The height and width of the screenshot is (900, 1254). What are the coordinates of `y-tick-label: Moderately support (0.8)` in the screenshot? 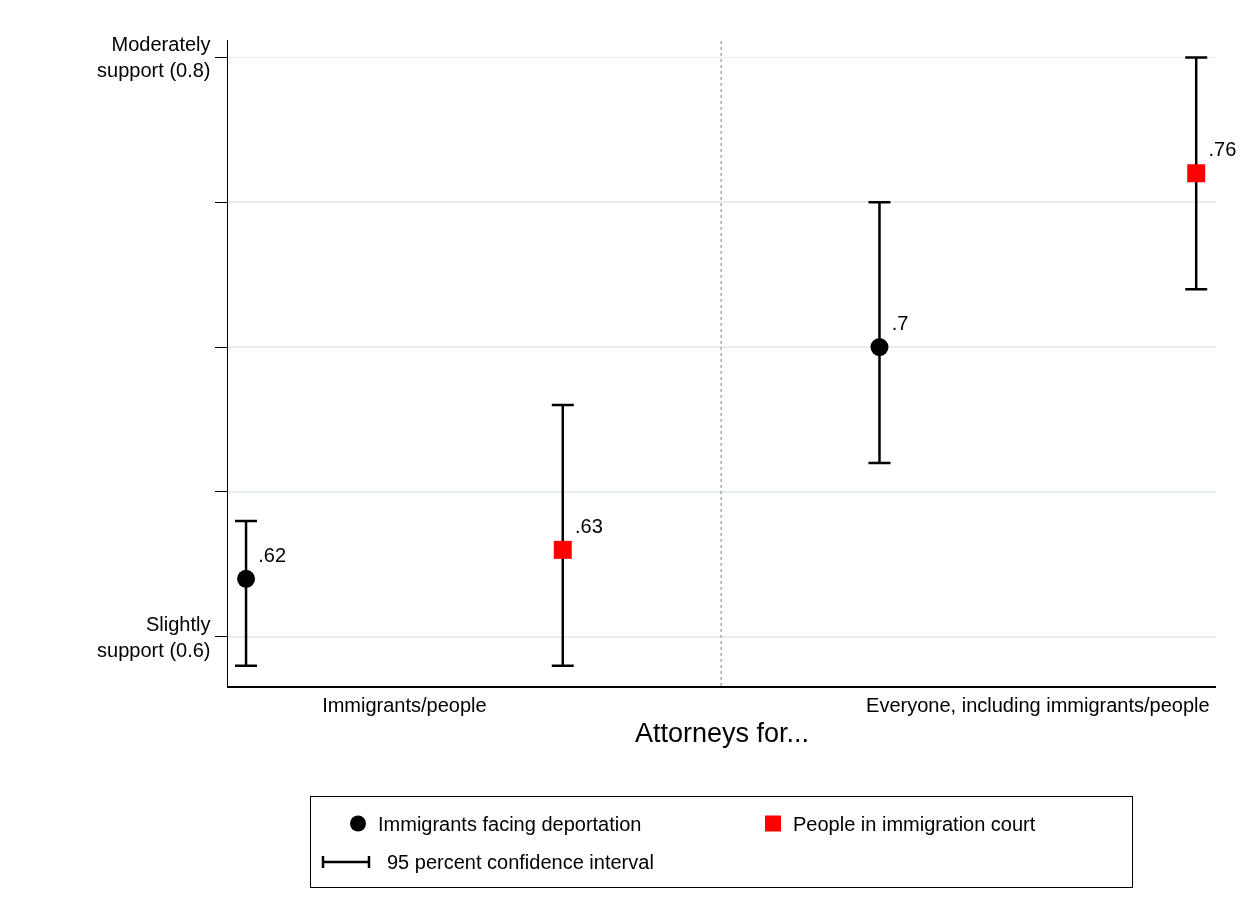 It's located at (154, 57).